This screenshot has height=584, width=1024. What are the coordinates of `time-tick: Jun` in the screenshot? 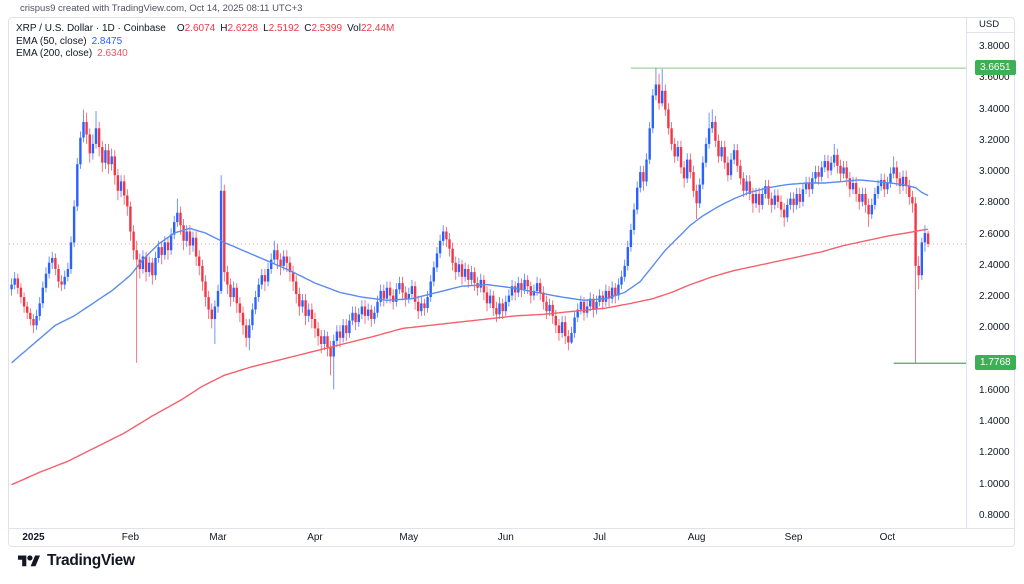 It's located at (505, 537).